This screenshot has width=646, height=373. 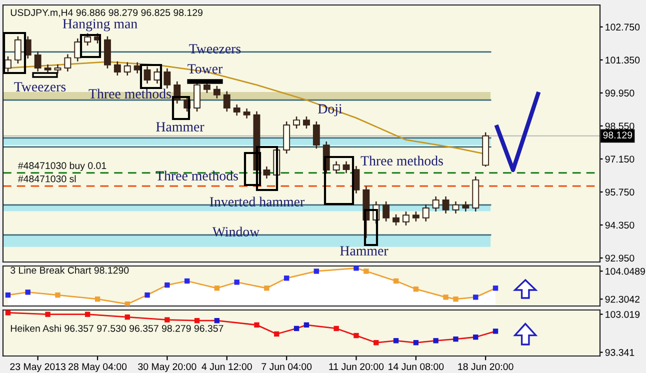 What do you see at coordinates (617, 135) in the screenshot?
I see `ref-line-label: 98.129` at bounding box center [617, 135].